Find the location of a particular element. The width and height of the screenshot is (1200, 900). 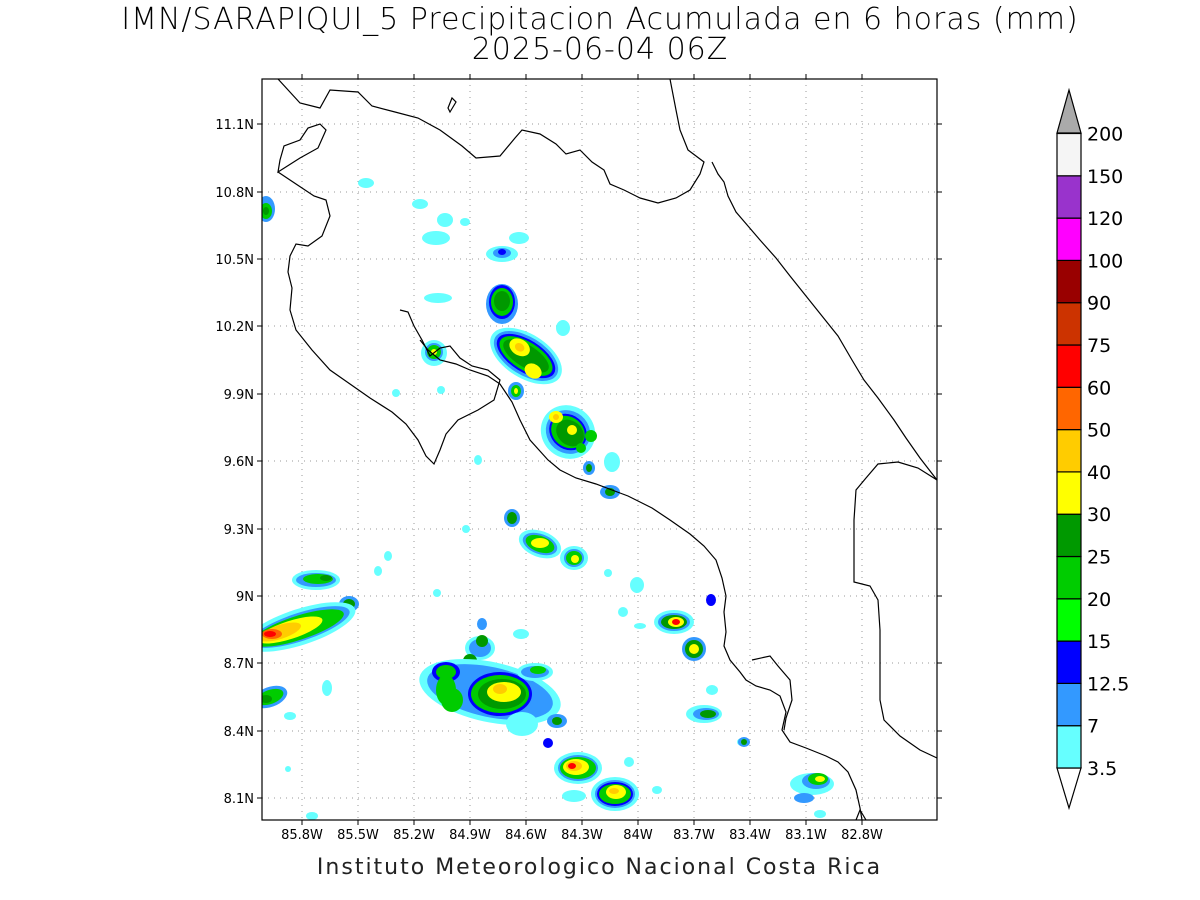

lat-tick-label: 11.1N is located at coordinates (234, 125).